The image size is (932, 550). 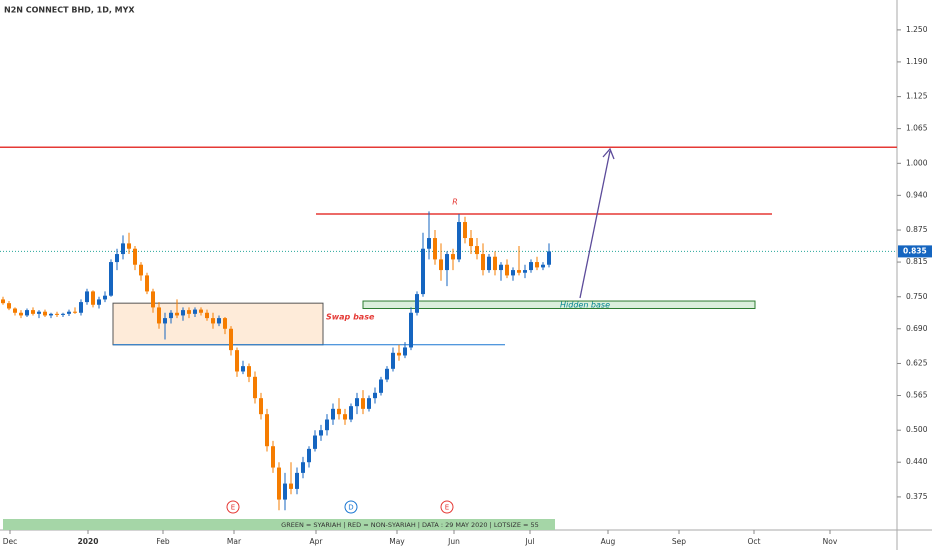 What do you see at coordinates (915, 251) in the screenshot?
I see `last-price-tag` at bounding box center [915, 251].